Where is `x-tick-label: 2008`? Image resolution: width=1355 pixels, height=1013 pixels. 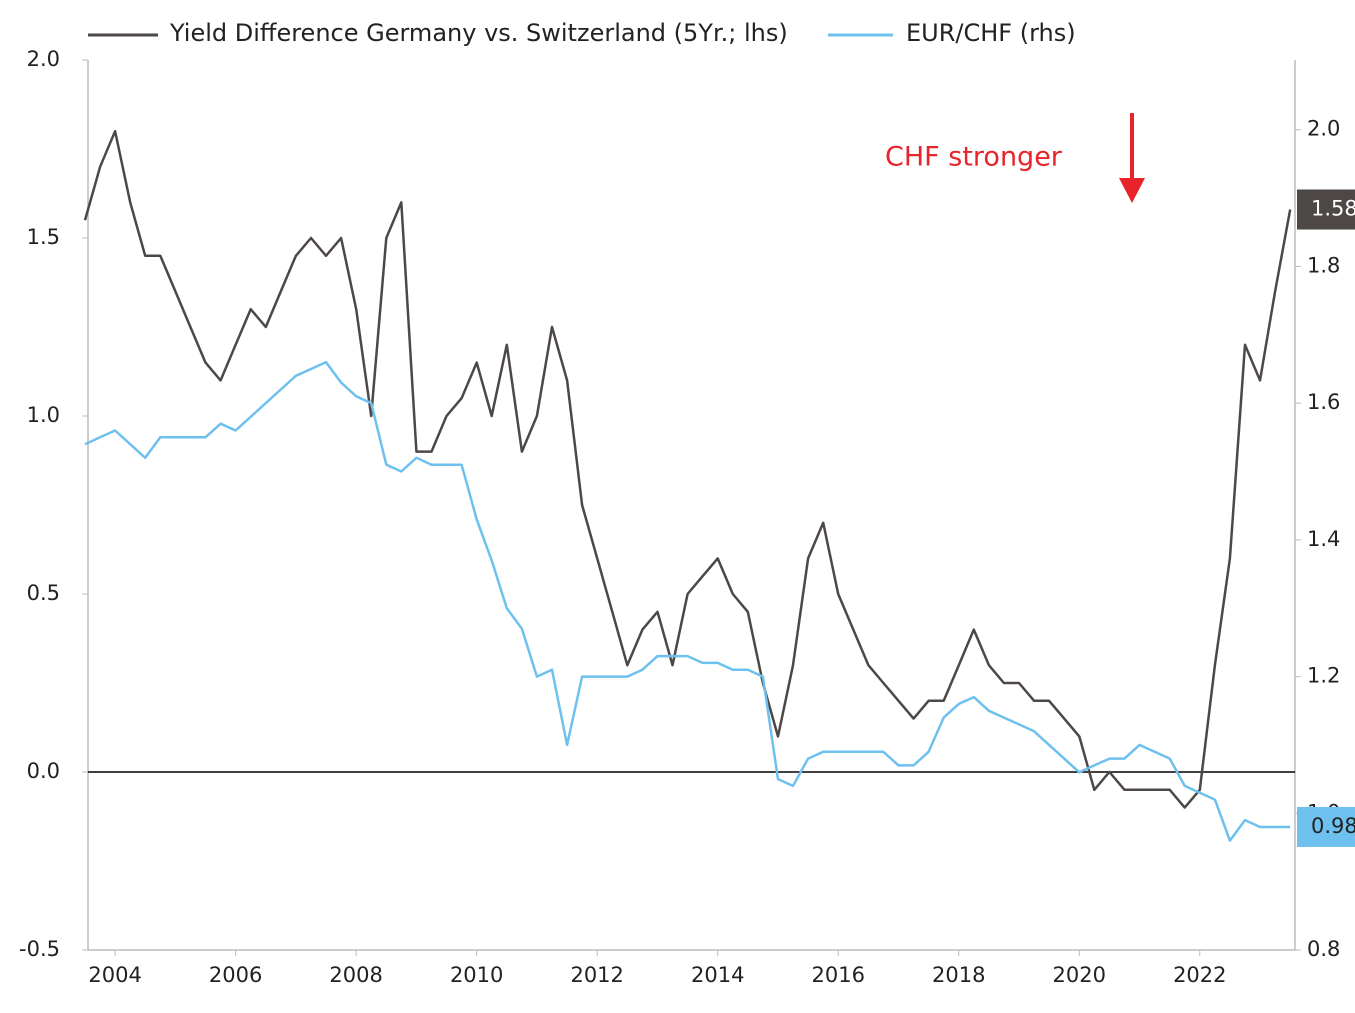 x-tick-label: 2008 is located at coordinates (355, 975).